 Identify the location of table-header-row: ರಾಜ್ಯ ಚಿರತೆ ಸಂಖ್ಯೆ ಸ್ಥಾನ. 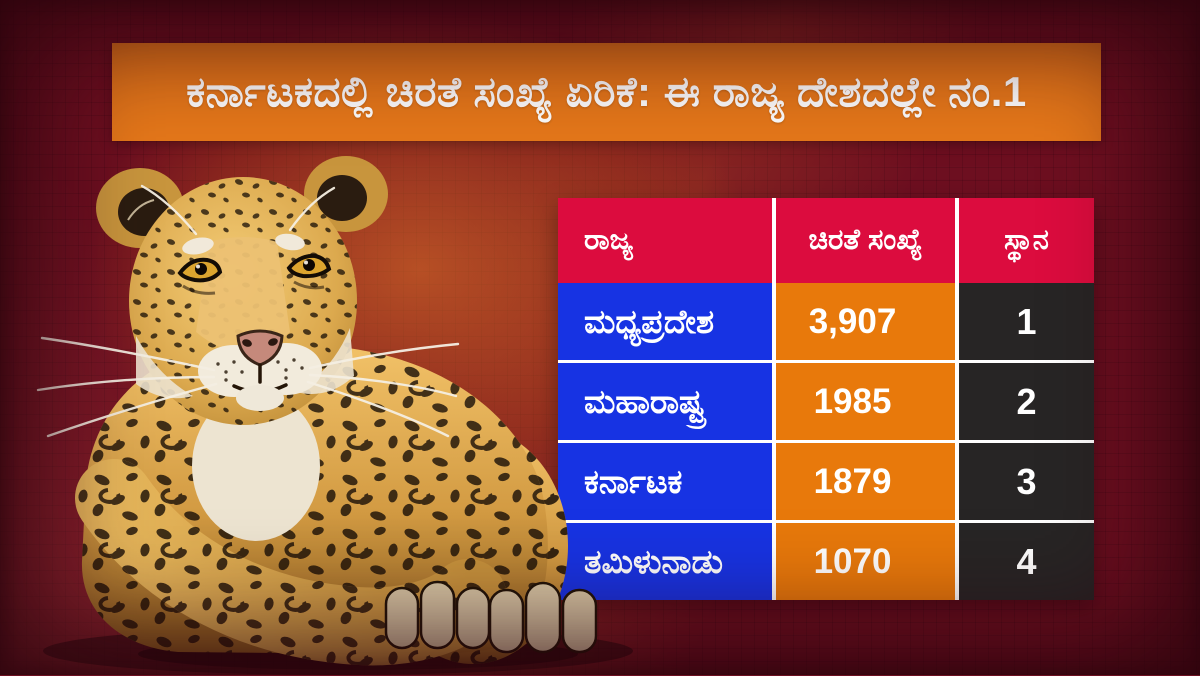
(826, 240).